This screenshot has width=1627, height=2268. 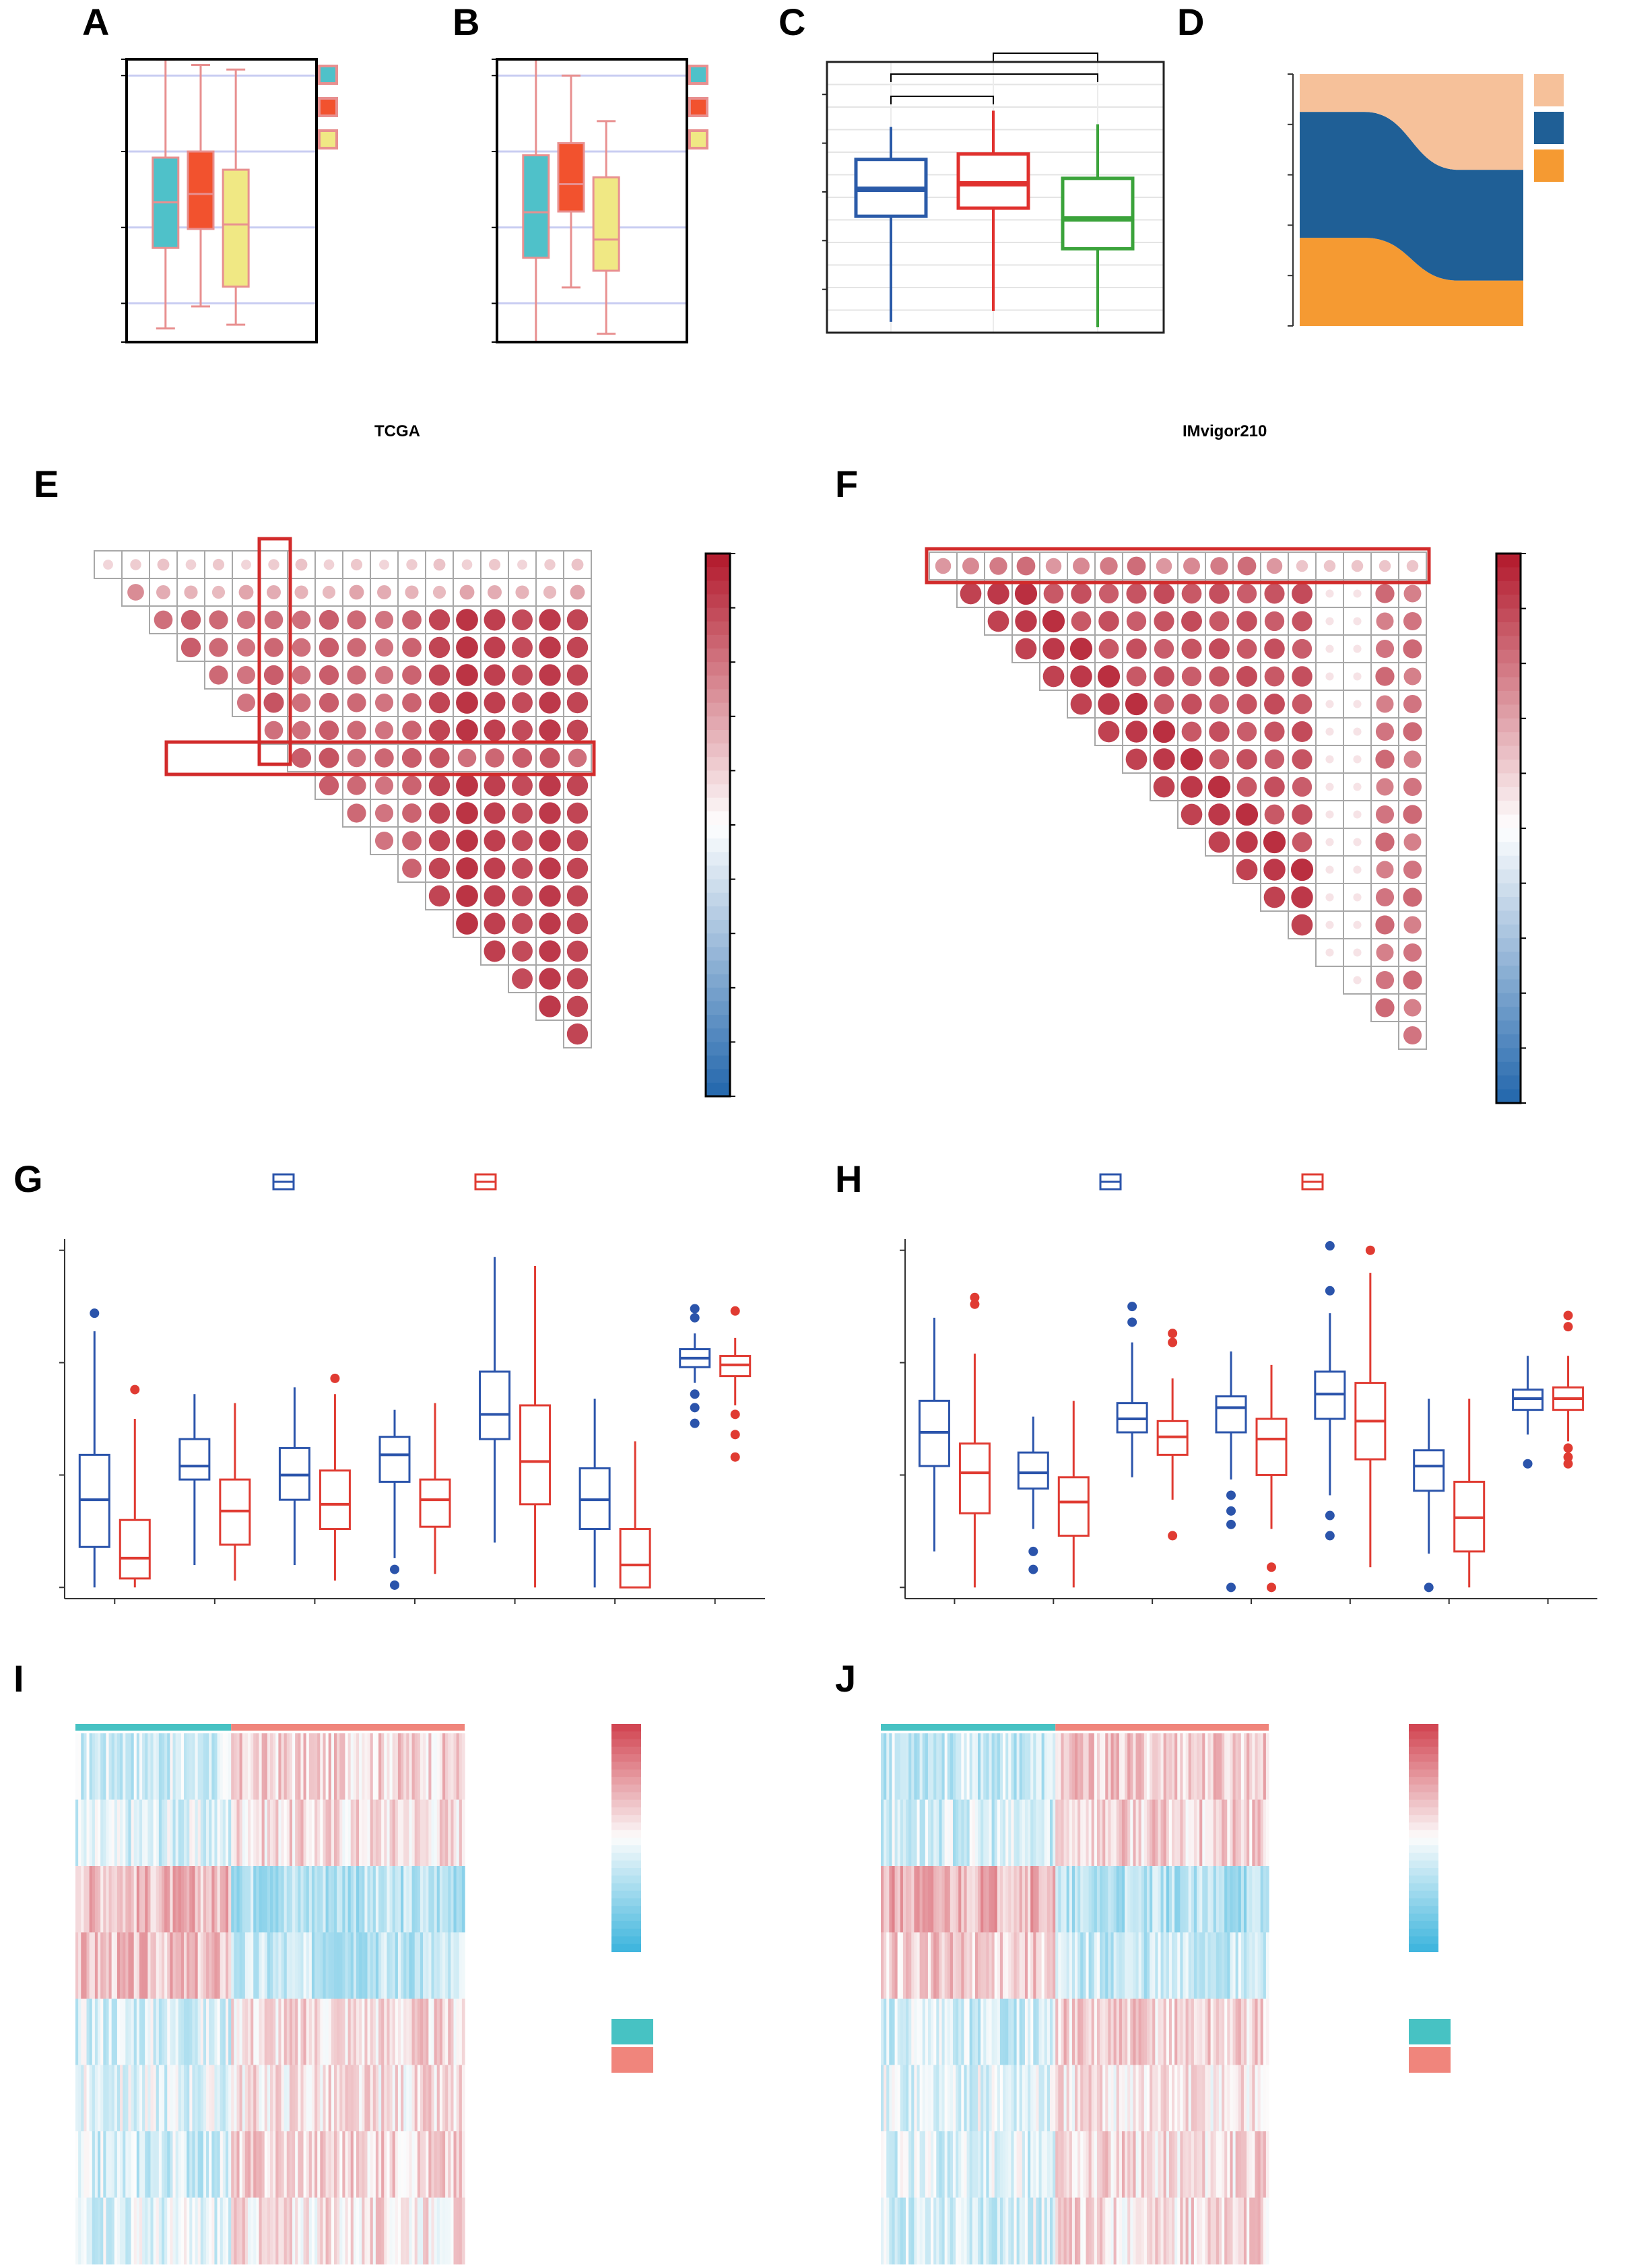 What do you see at coordinates (995, 197) in the screenshot?
I see `plot-frame` at bounding box center [995, 197].